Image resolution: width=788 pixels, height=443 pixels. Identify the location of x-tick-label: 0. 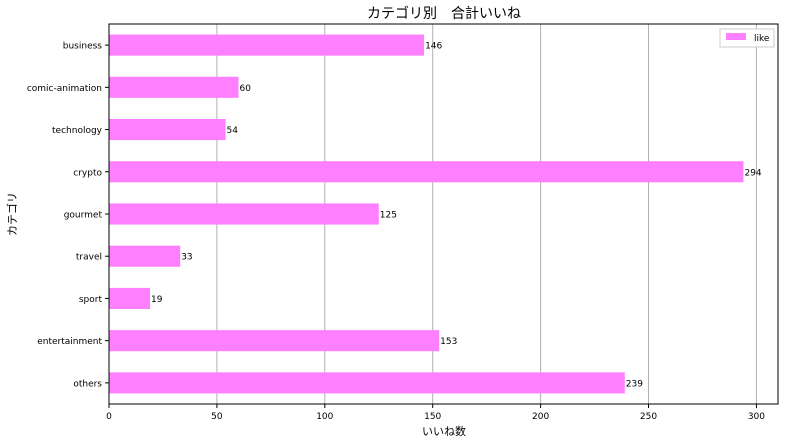
(109, 417).